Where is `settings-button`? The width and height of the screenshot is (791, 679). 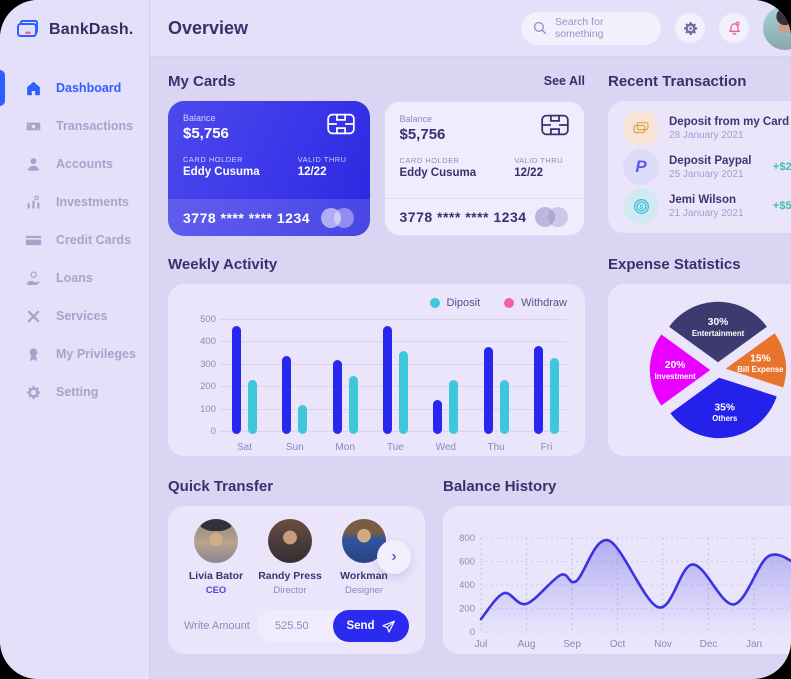
settings-button is located at coordinates (690, 28).